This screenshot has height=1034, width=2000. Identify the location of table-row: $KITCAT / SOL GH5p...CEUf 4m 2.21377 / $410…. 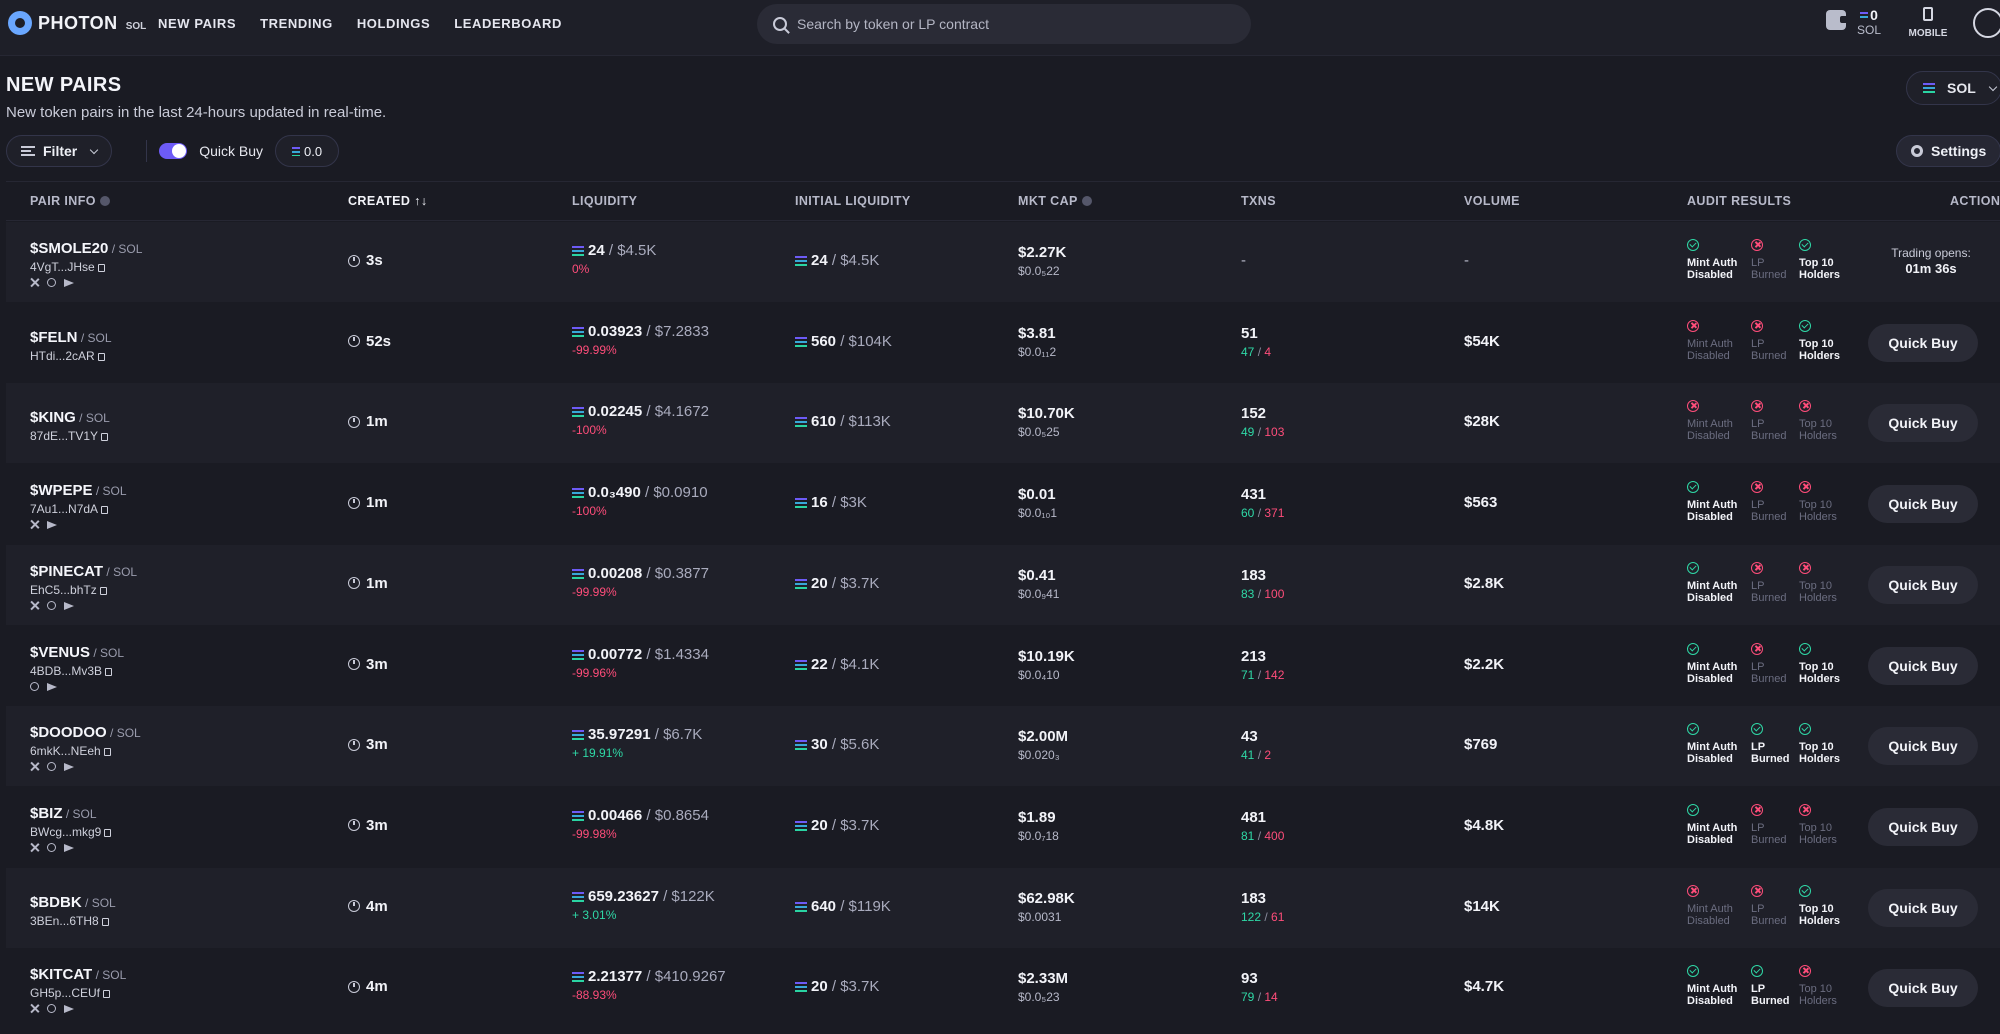
(1003, 988).